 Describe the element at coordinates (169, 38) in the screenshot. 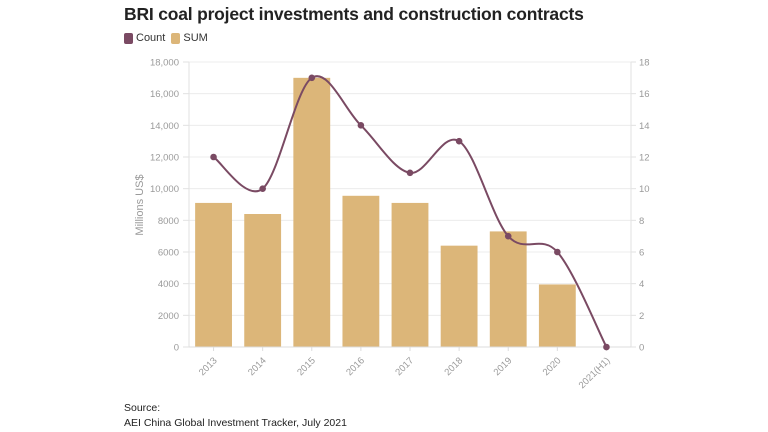

I see `legend: Count SUM` at that location.